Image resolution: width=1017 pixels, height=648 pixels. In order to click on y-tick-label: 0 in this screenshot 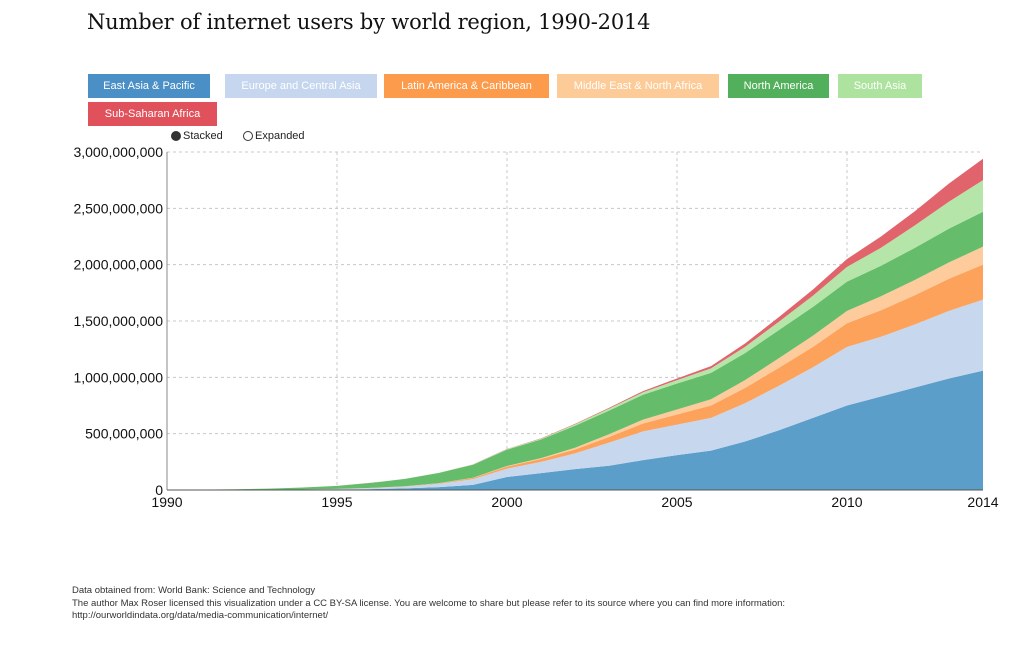, I will do `click(159, 490)`.